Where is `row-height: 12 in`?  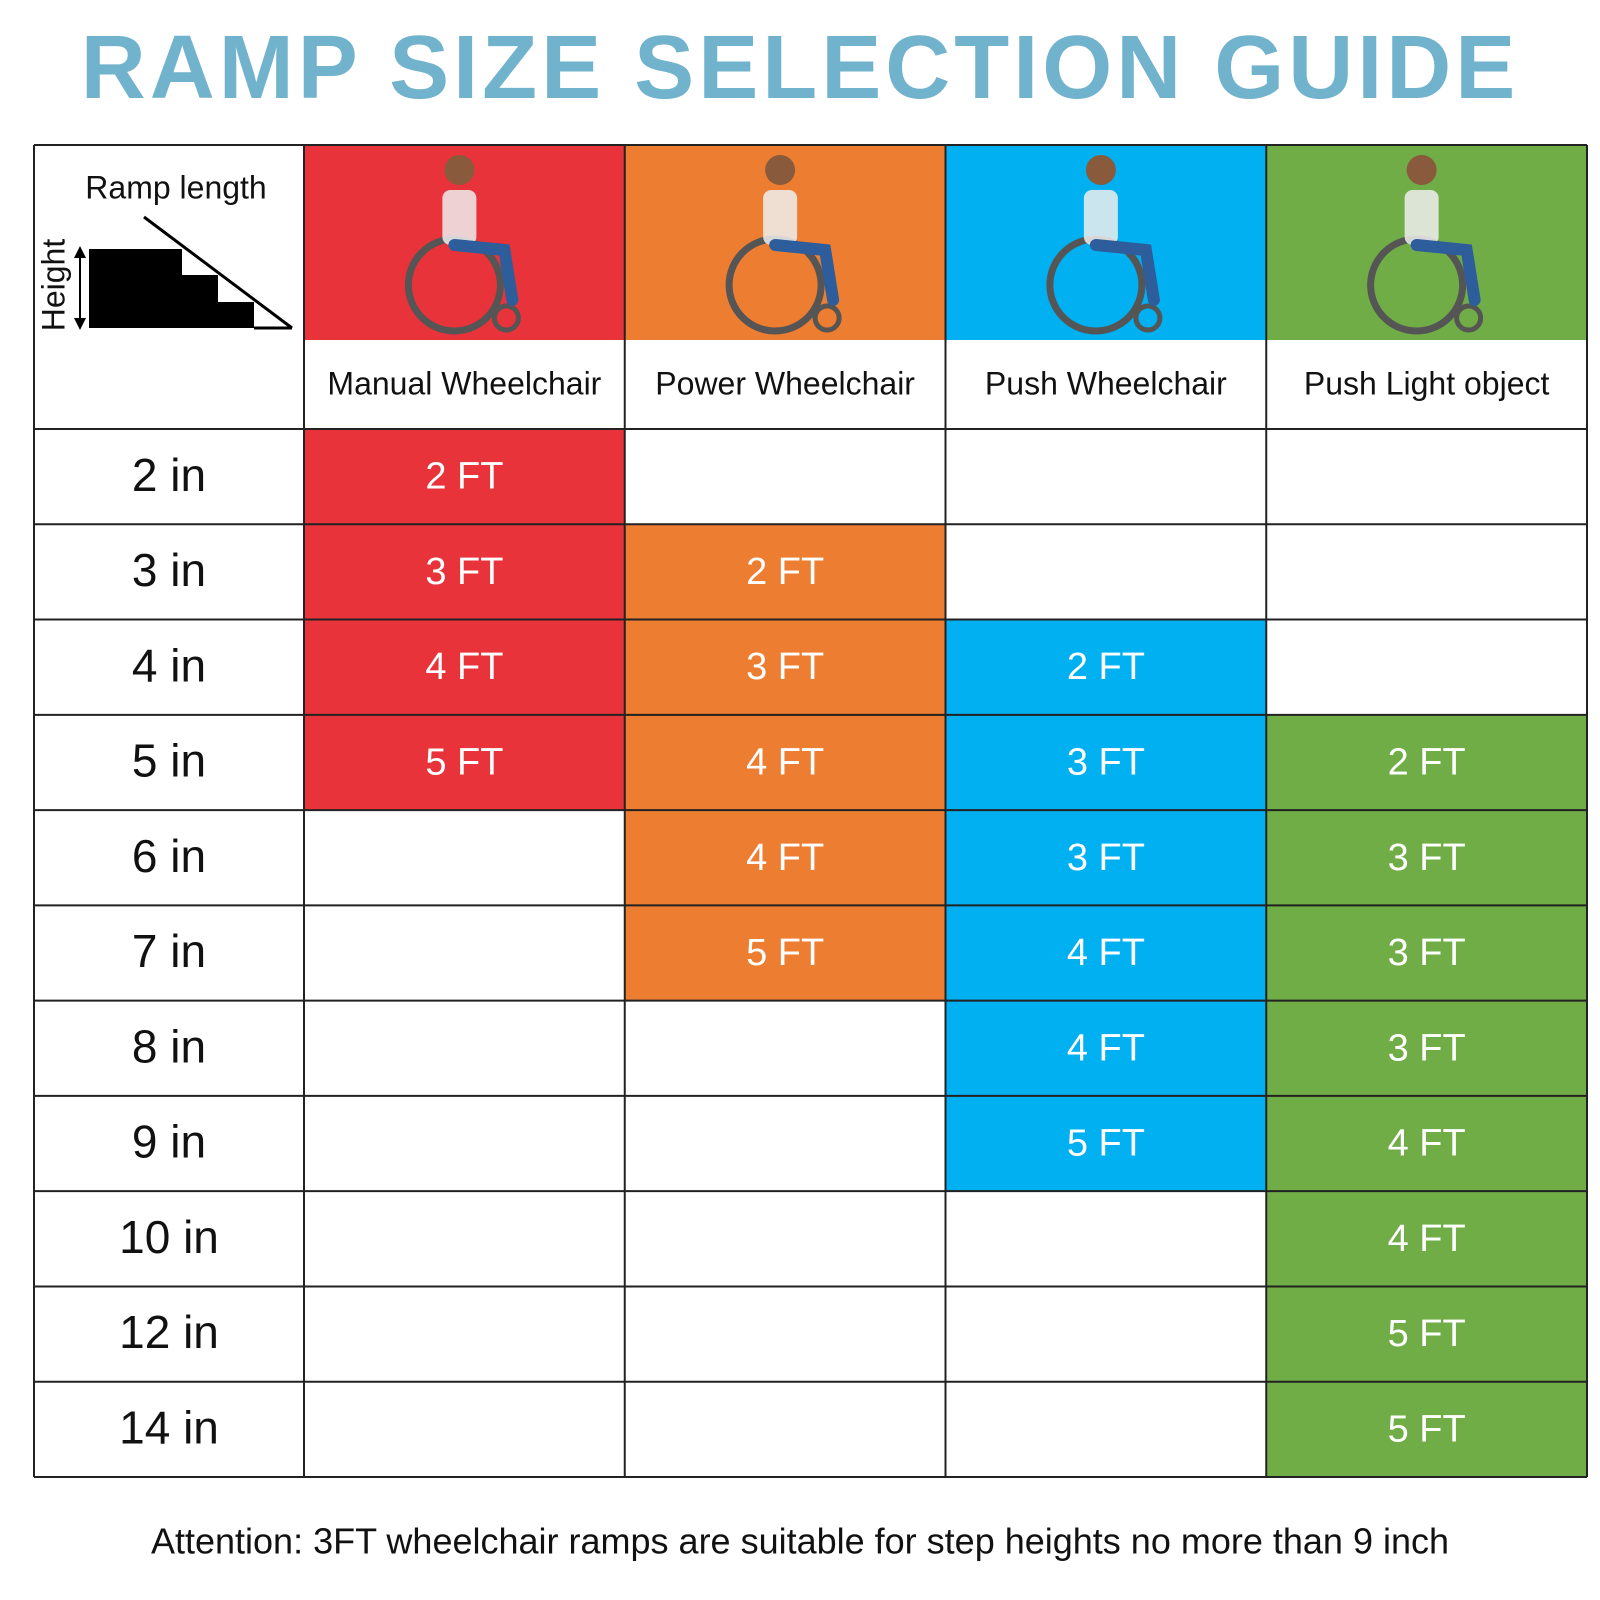 row-height: 12 in is located at coordinates (169, 1332).